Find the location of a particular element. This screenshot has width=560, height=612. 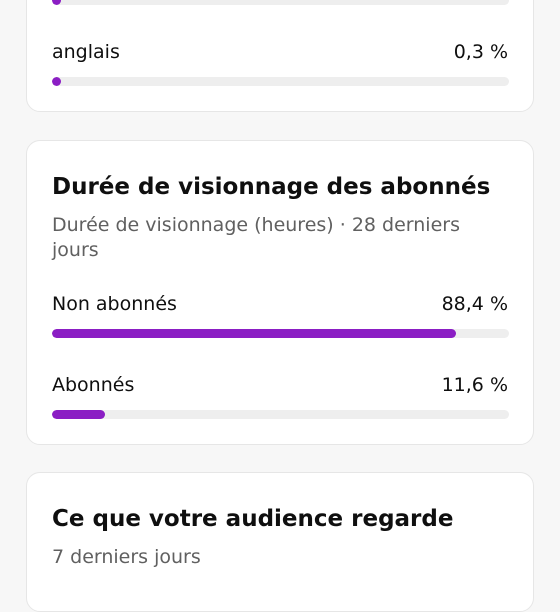

language-label-english: anglais is located at coordinates (86, 52).